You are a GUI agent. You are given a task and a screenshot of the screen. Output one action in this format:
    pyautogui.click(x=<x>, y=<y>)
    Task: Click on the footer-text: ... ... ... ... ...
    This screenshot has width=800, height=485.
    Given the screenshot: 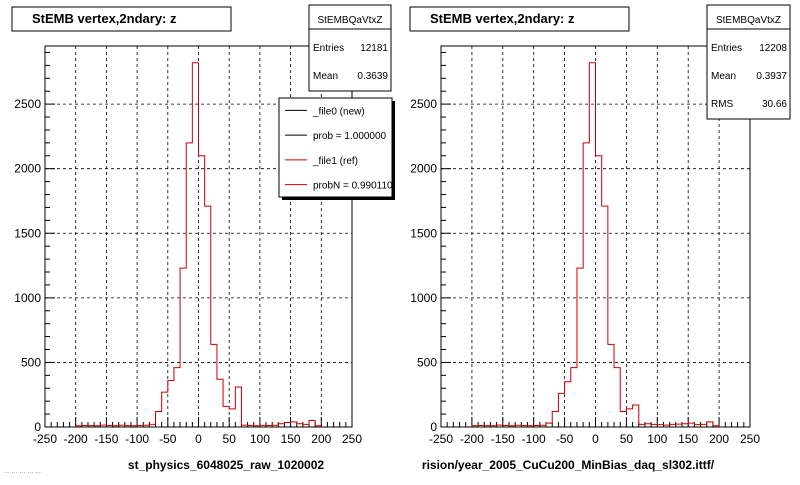 What is the action you would take?
    pyautogui.click(x=22, y=471)
    